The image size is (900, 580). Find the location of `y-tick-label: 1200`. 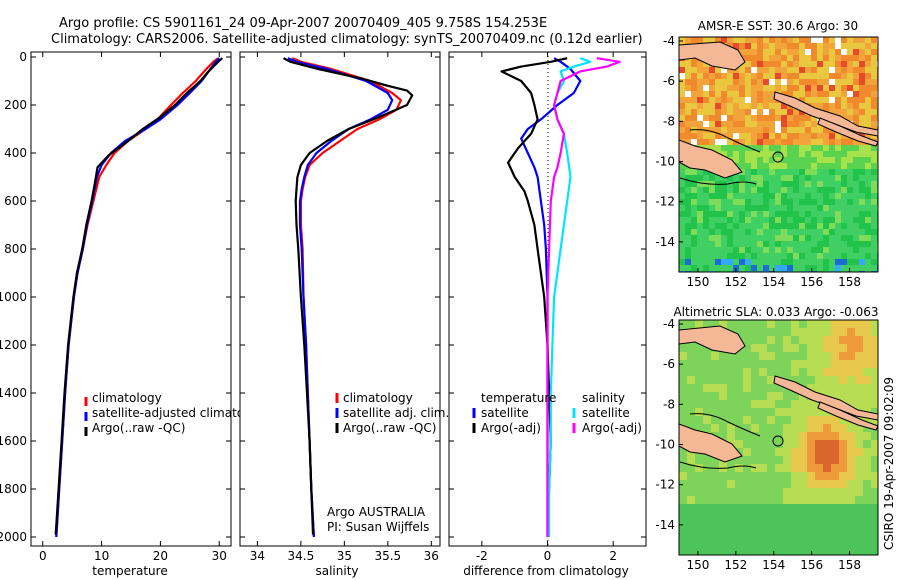

y-tick-label: 1200 is located at coordinates (13, 345).